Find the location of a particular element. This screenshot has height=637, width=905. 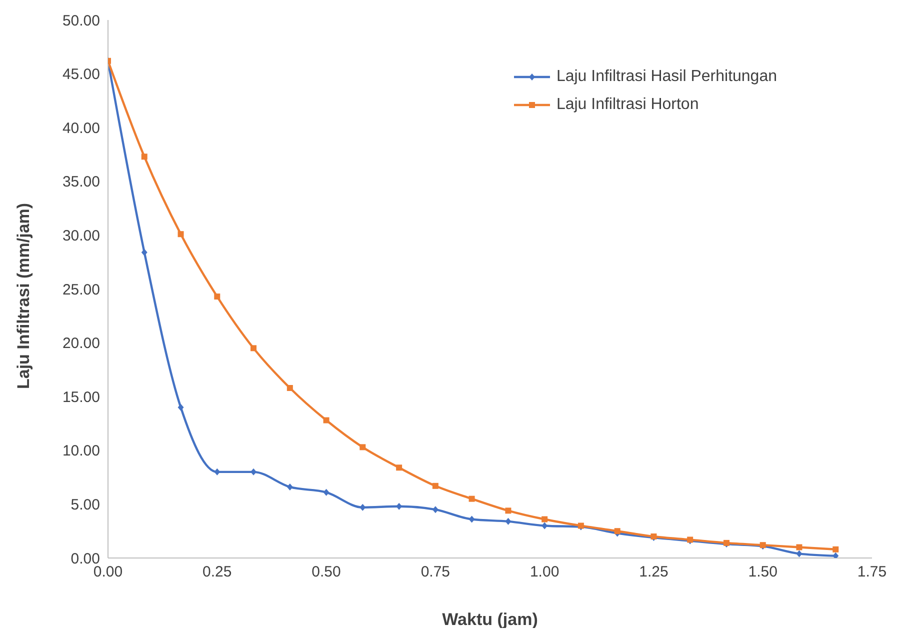

y-axis-title: Laju Infiltrasi (mm/jam) is located at coordinates (24, 295).